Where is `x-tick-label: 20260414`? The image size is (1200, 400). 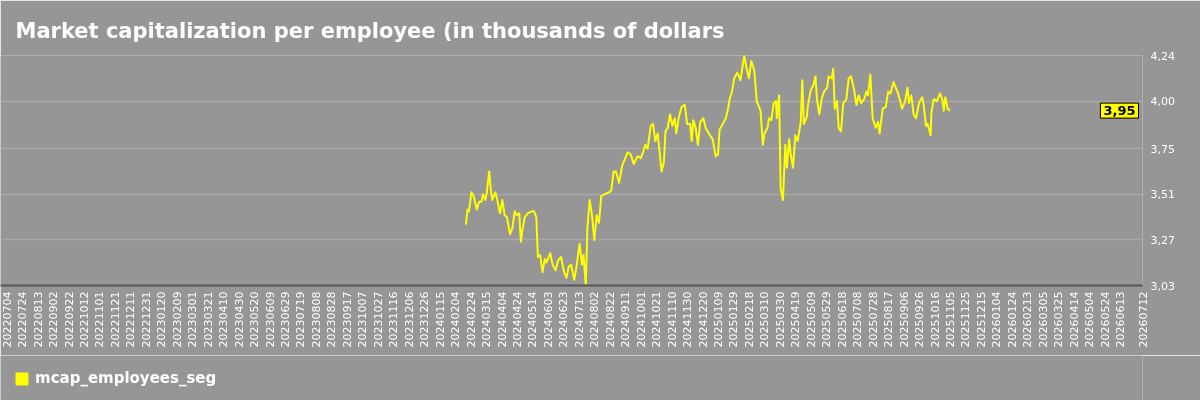 x-tick-label: 20260414 is located at coordinates (1074, 319).